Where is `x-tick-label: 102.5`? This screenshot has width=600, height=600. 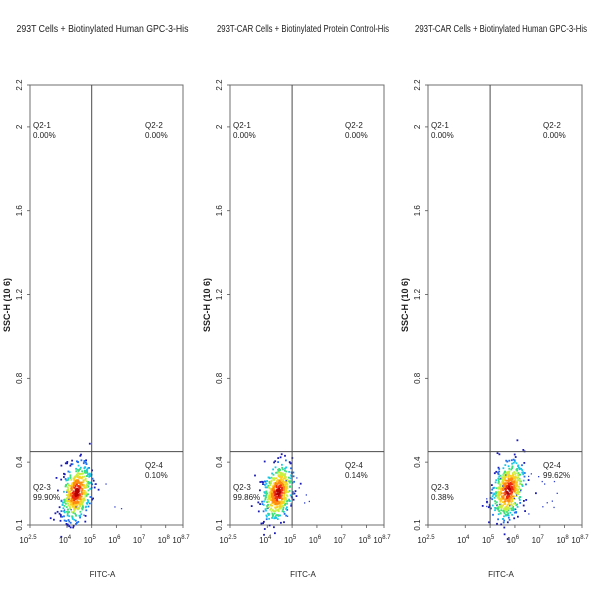 x-tick-label: 102.5 is located at coordinates (228, 540).